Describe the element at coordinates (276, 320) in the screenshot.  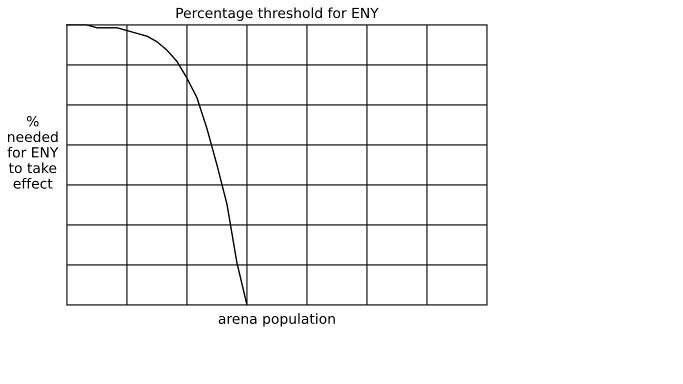
I see `x-axis-title: arena population` at that location.